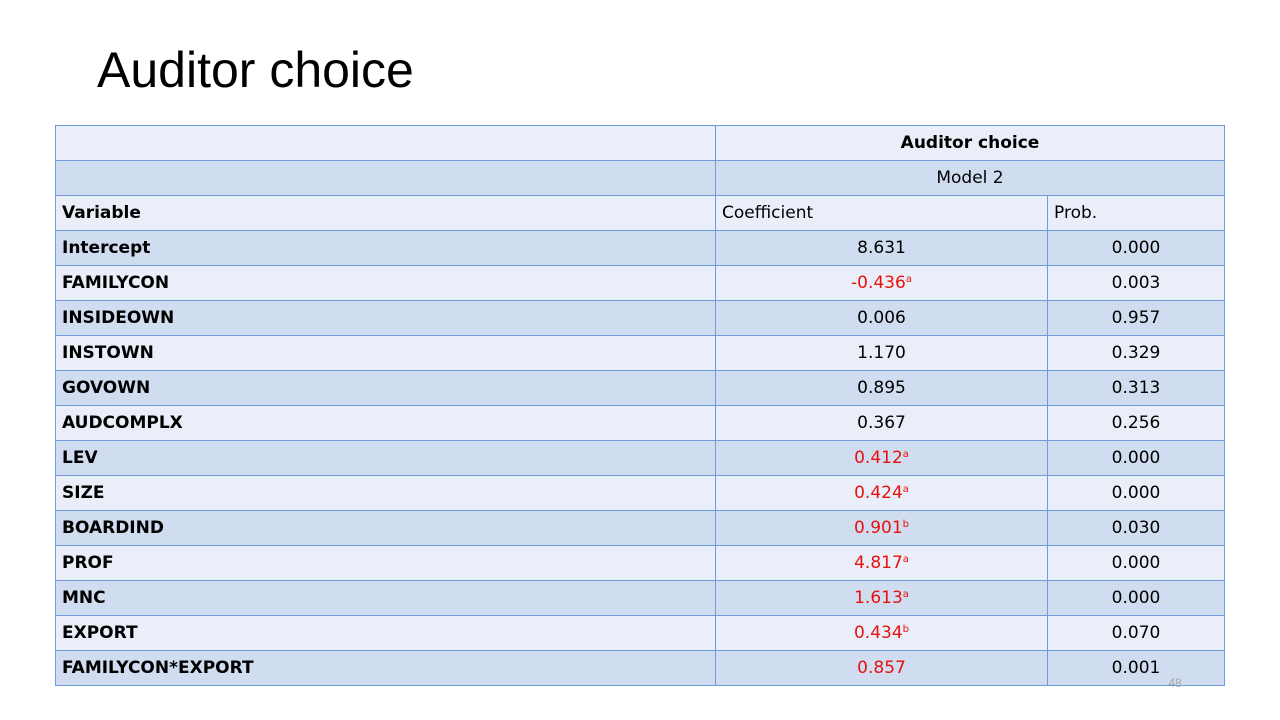 Image resolution: width=1280 pixels, height=720 pixels. What do you see at coordinates (385, 563) in the screenshot?
I see `variable-cell: PROF` at bounding box center [385, 563].